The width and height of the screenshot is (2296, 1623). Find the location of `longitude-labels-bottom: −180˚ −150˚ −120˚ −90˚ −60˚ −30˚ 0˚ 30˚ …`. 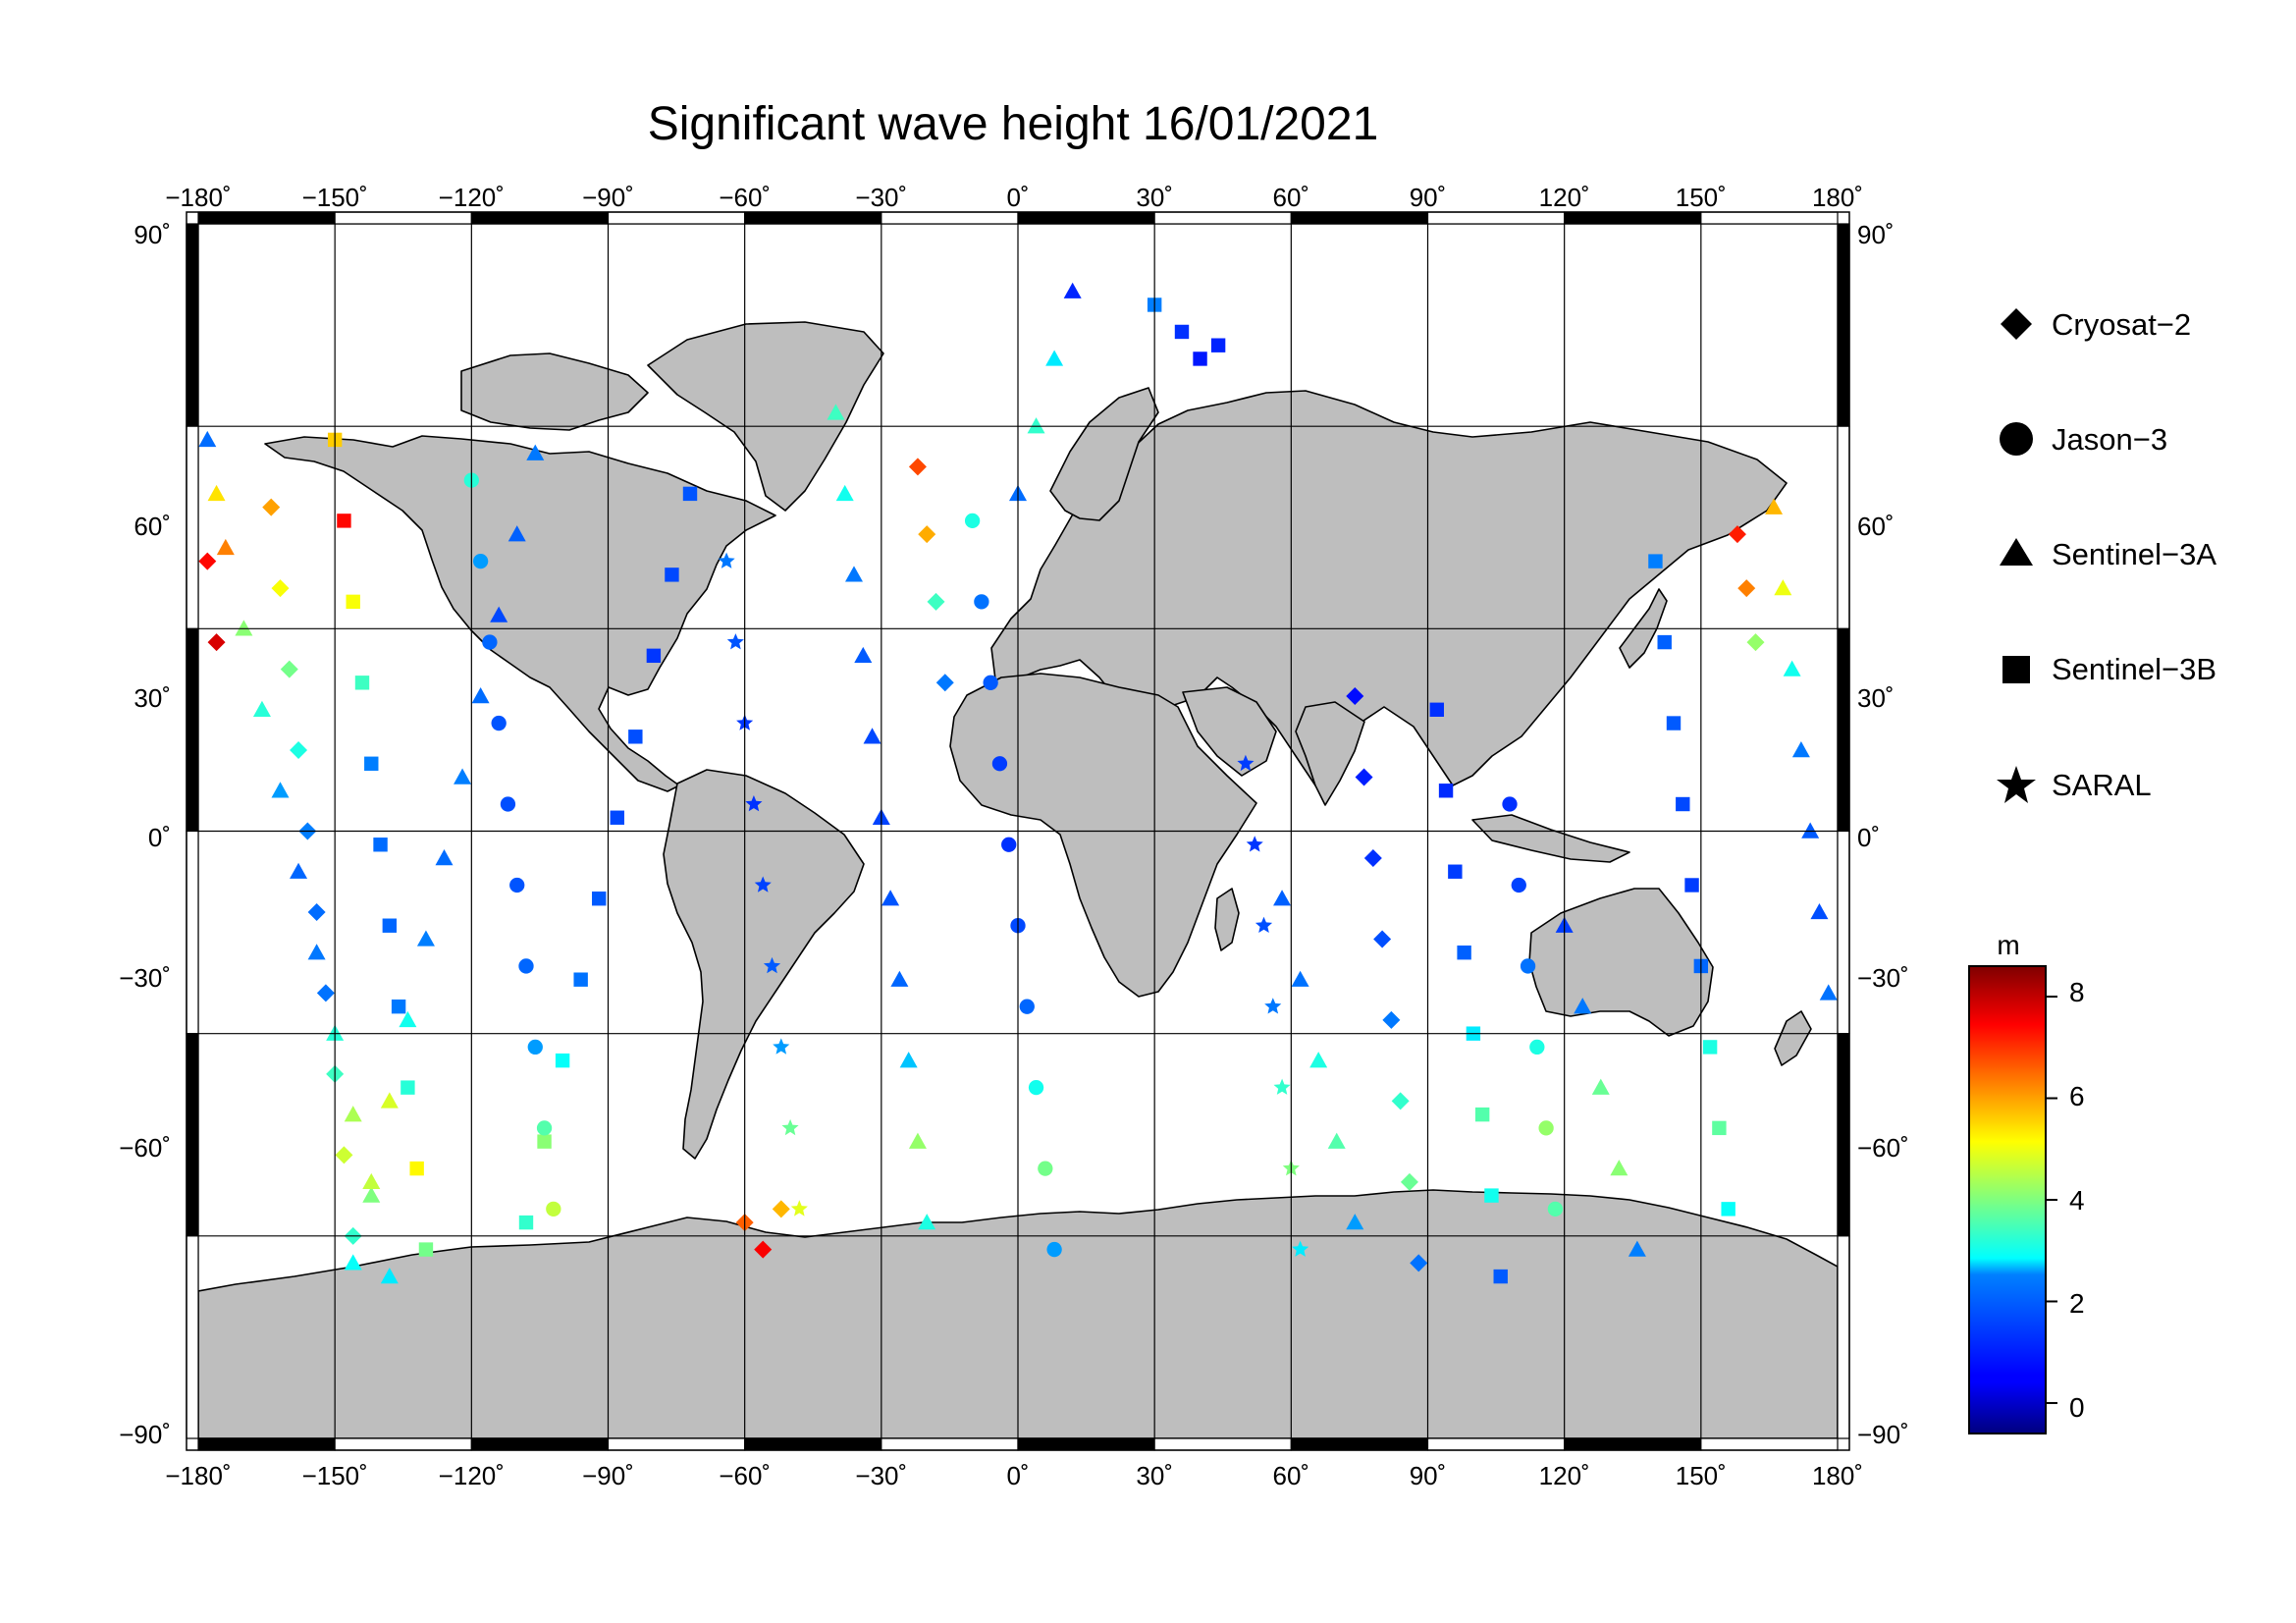

longitude-labels-bottom: −180˚ −150˚ −120˚ −90˚ −60˚ −30˚ 0˚ 30˚ … is located at coordinates (1014, 1475).